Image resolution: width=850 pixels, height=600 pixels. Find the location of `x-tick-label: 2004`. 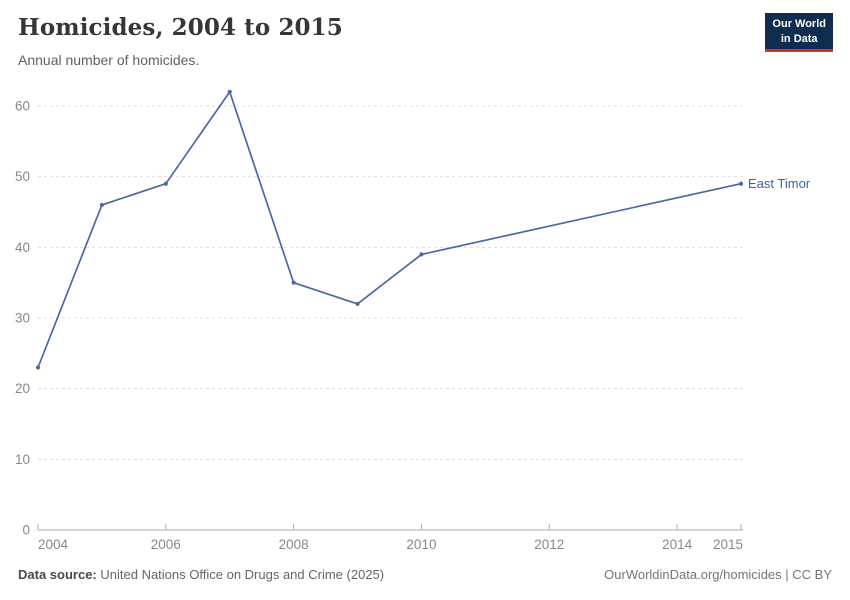

x-tick-label: 2004 is located at coordinates (53, 544).